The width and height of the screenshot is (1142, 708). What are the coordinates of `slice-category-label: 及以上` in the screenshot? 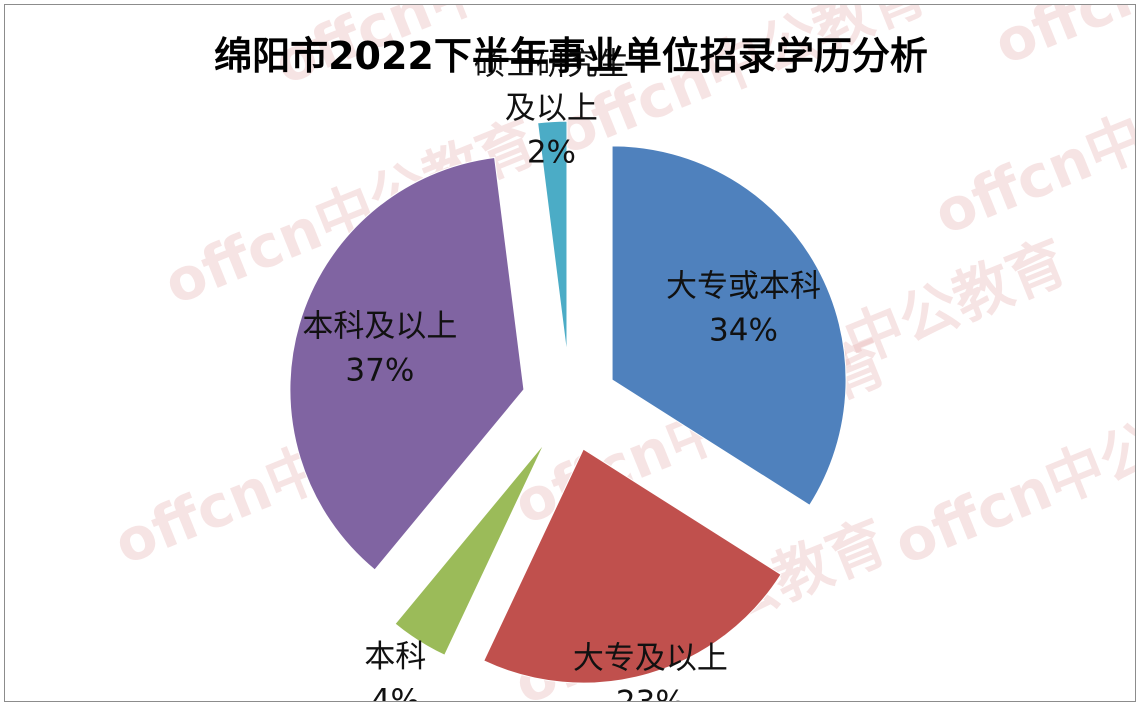 It's located at (551, 108).